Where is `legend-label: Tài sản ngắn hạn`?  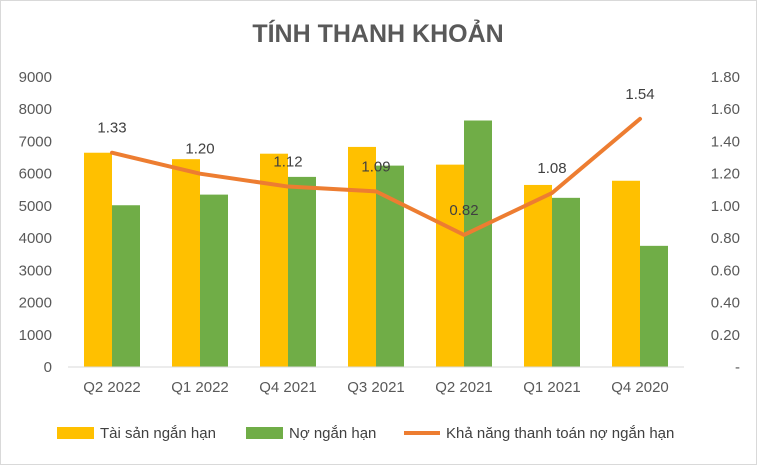 legend-label: Tài sản ngắn hạn is located at coordinates (158, 433).